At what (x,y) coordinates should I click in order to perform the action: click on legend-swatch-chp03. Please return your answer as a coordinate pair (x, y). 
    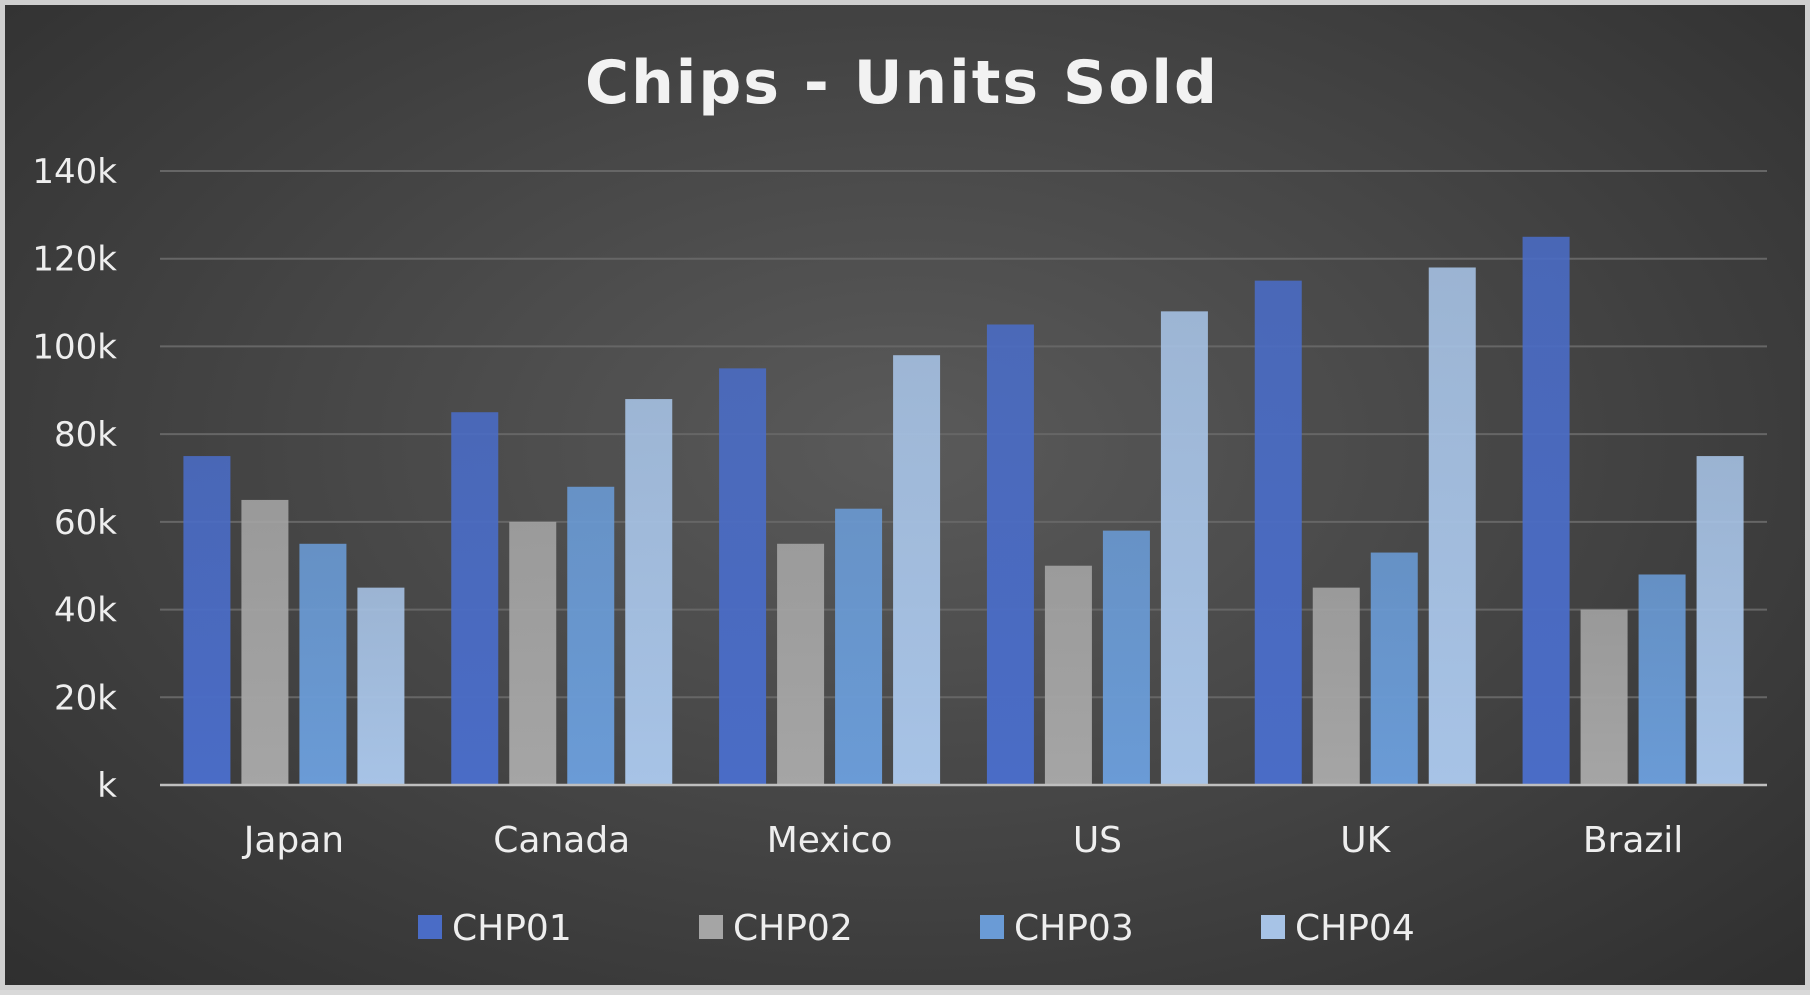
    Looking at the image, I should click on (992, 927).